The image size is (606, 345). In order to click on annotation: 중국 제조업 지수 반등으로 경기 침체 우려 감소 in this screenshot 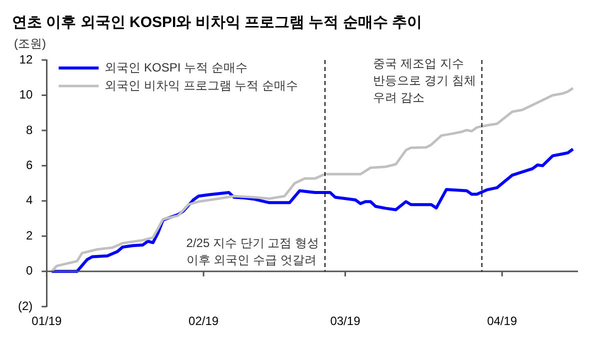, I will do `click(424, 80)`.